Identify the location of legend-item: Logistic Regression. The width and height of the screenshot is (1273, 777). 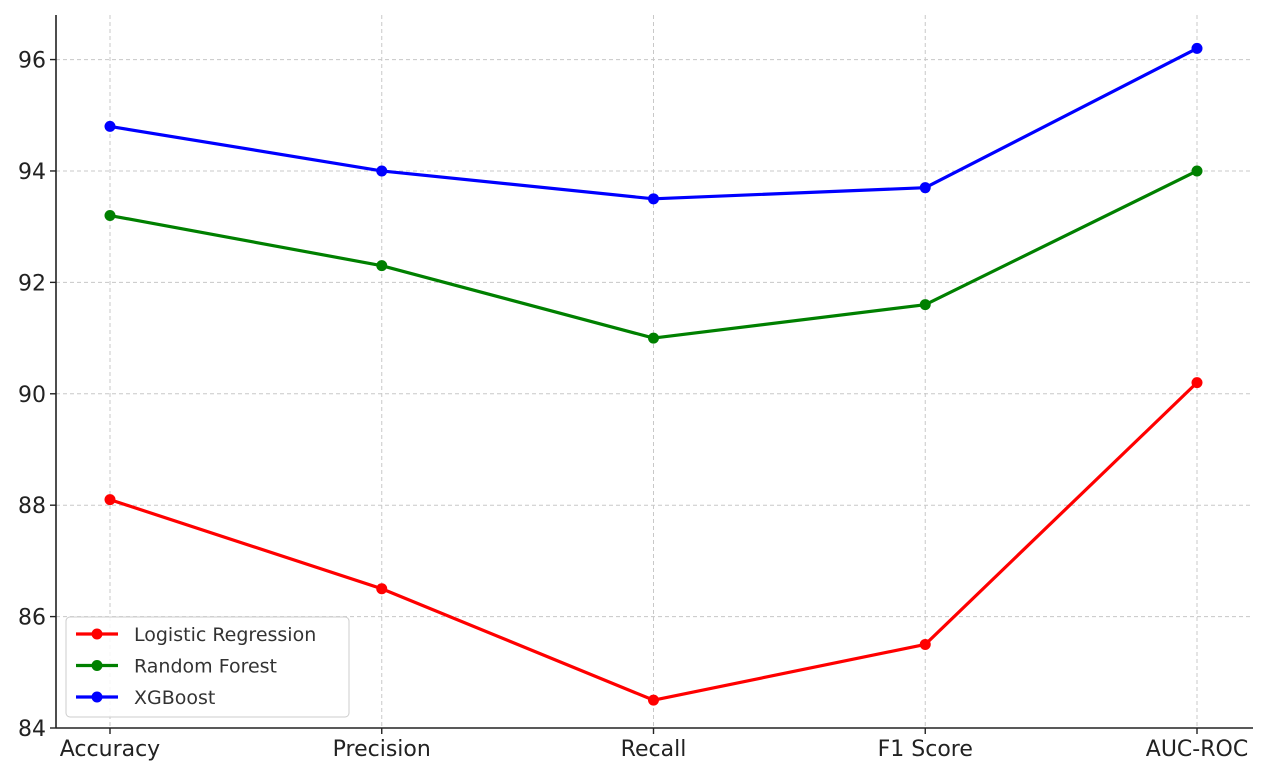
(196, 635).